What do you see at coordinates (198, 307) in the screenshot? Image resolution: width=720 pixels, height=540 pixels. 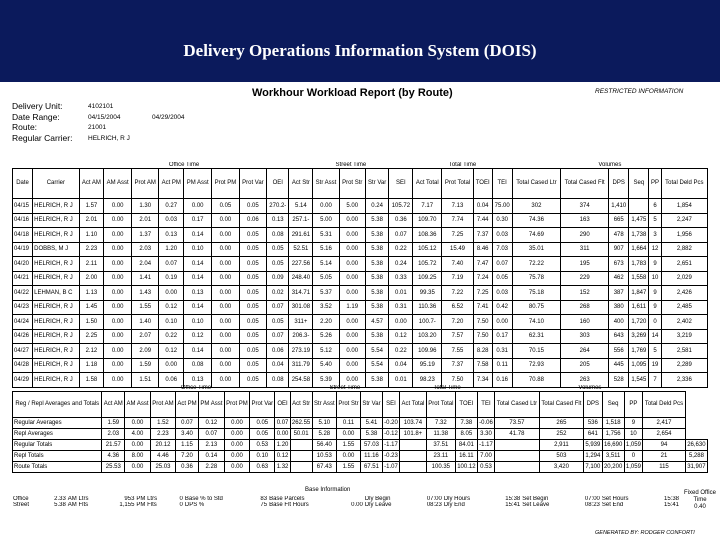 I see `table-cell: 0.14` at bounding box center [198, 307].